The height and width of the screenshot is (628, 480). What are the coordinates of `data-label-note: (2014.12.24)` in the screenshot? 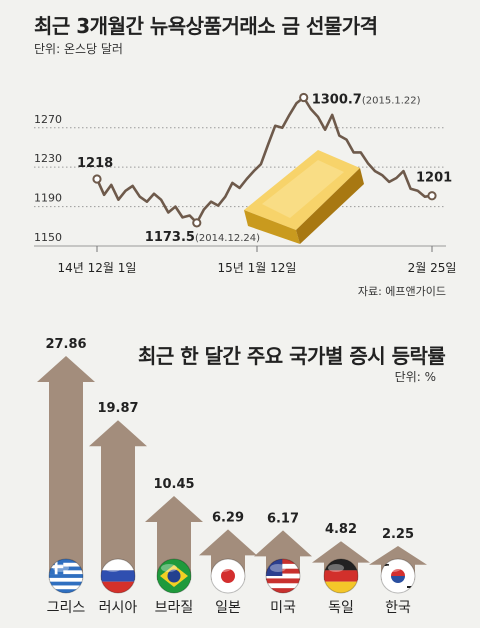 It's located at (227, 238).